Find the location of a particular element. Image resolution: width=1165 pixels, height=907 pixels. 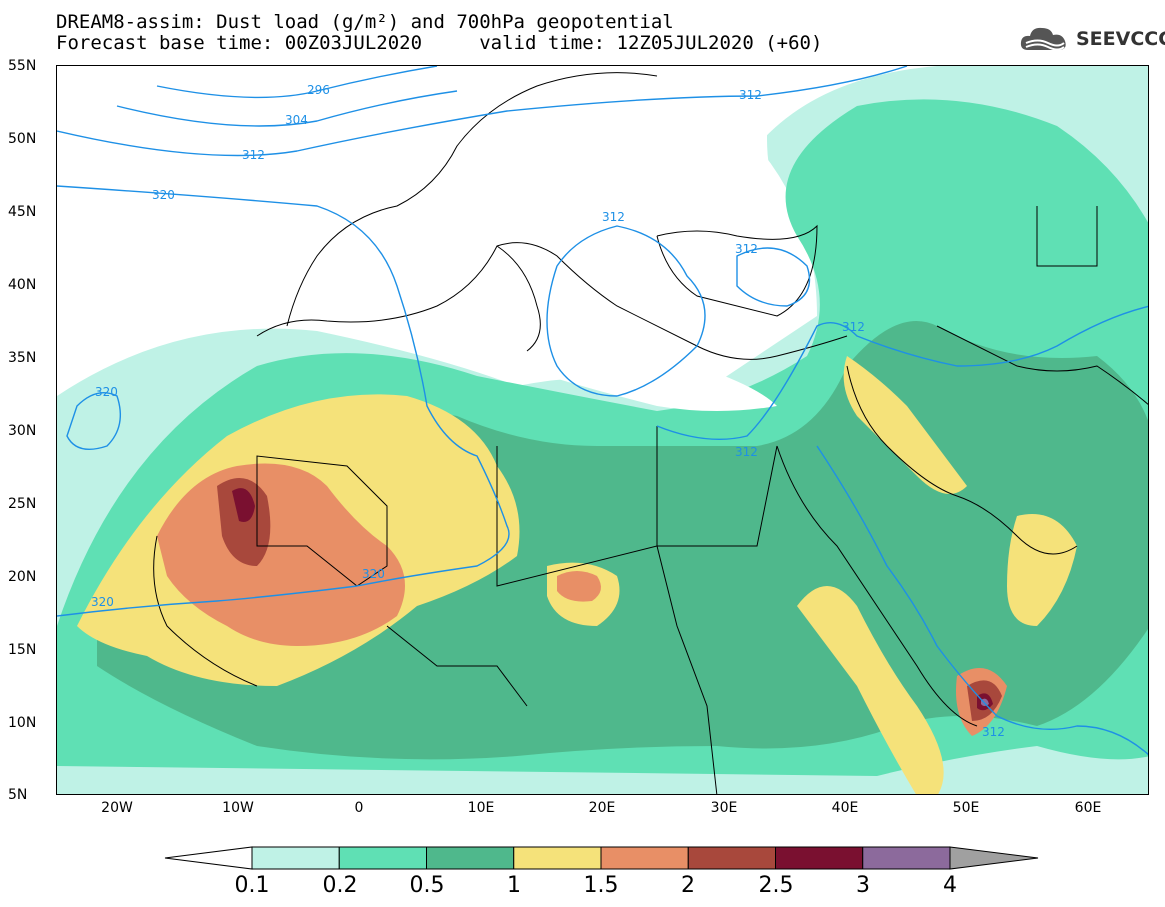

dust-level-1.5-chad is located at coordinates (579, 586).